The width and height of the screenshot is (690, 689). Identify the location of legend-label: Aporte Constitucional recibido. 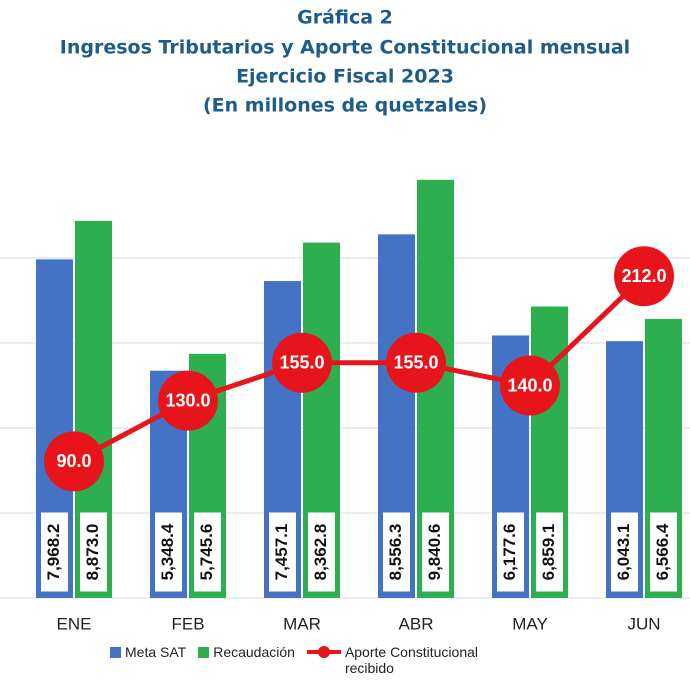
(411, 660).